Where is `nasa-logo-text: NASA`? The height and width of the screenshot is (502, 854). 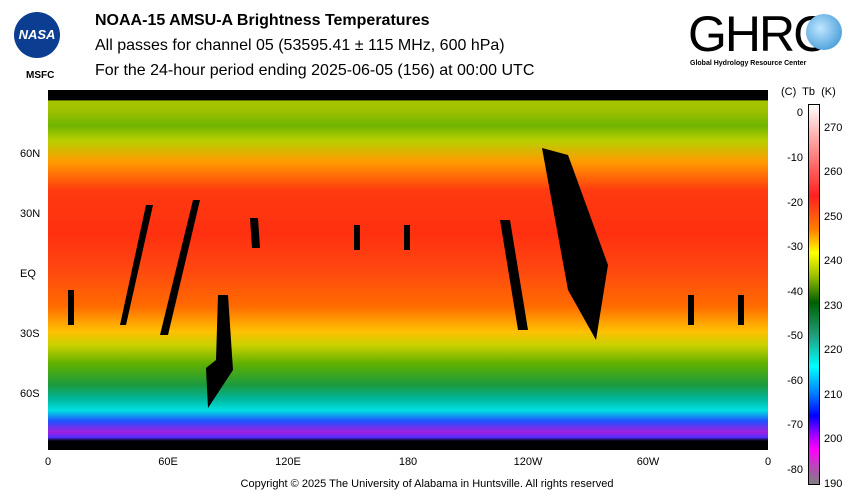 nasa-logo-text: NASA is located at coordinates (37, 34).